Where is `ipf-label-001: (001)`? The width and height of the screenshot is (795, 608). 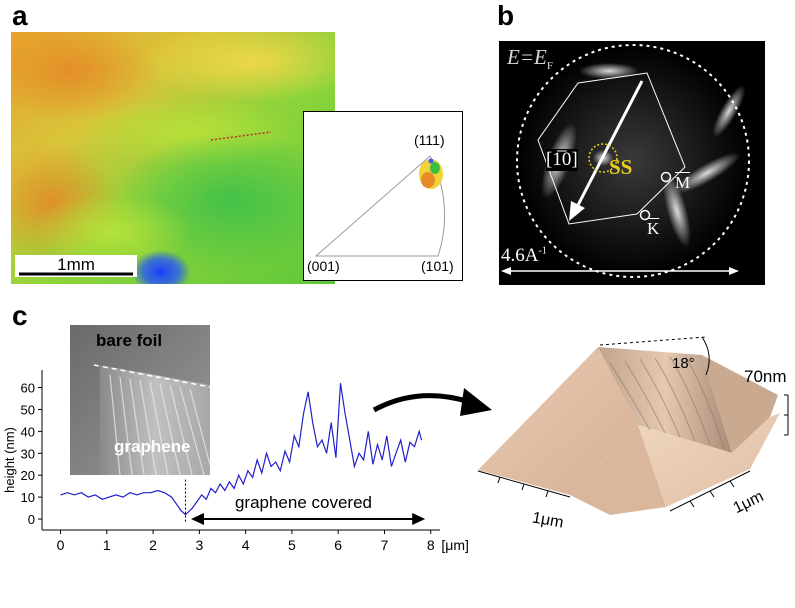 ipf-label-001: (001) is located at coordinates (323, 266).